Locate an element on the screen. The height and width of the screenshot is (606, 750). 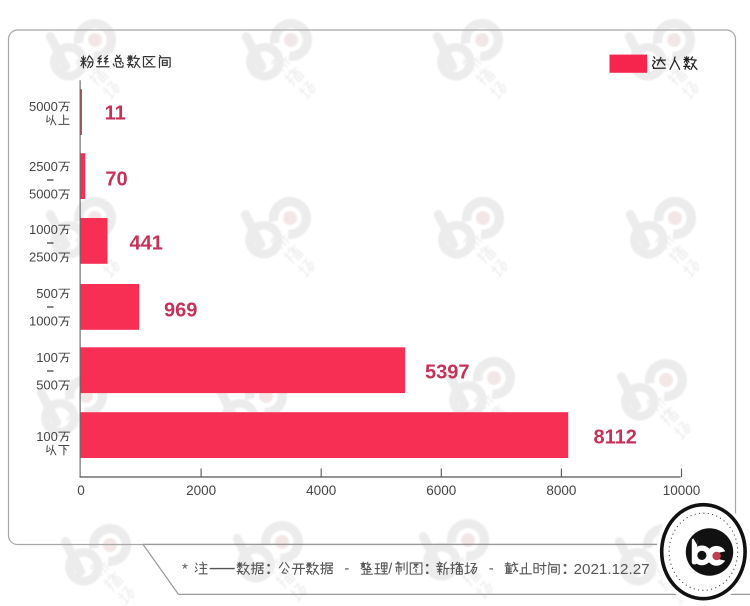
svg-text: 11 is located at coordinates (115, 113).